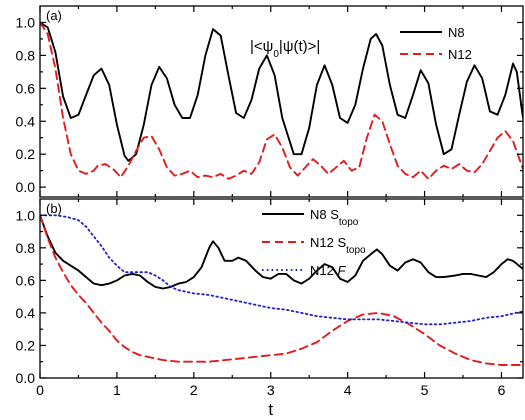 This screenshot has height=420, width=525. What do you see at coordinates (117, 390) in the screenshot?
I see `x-tick-label: 1` at bounding box center [117, 390].